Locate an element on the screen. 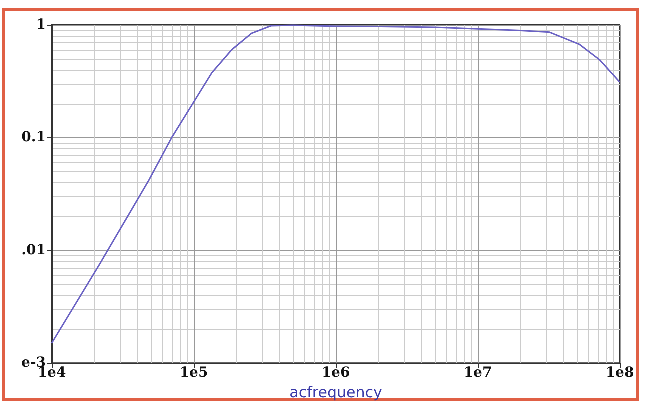 The image size is (645, 405). y-tick-label: .01 is located at coordinates (34, 250).